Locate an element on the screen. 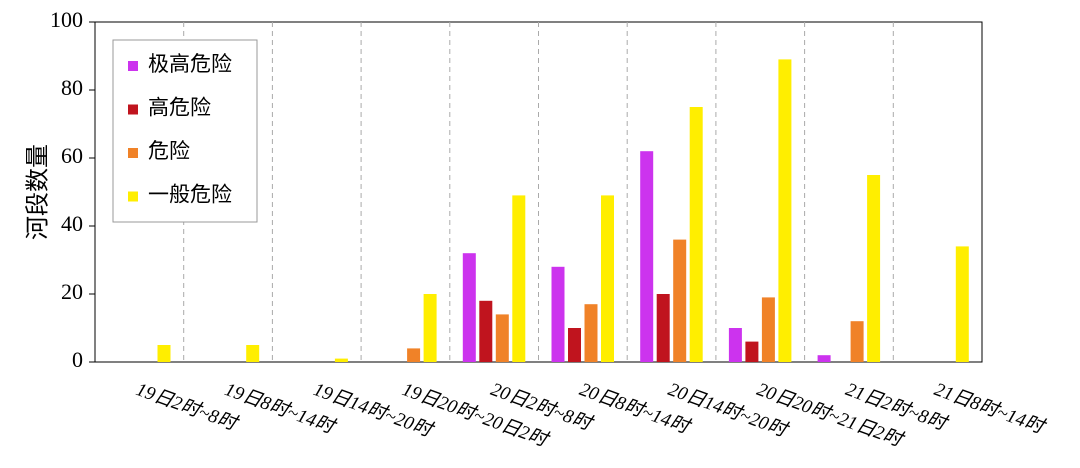 The height and width of the screenshot is (468, 1080). y-axis-label: 河段数量 is located at coordinates (38, 192).